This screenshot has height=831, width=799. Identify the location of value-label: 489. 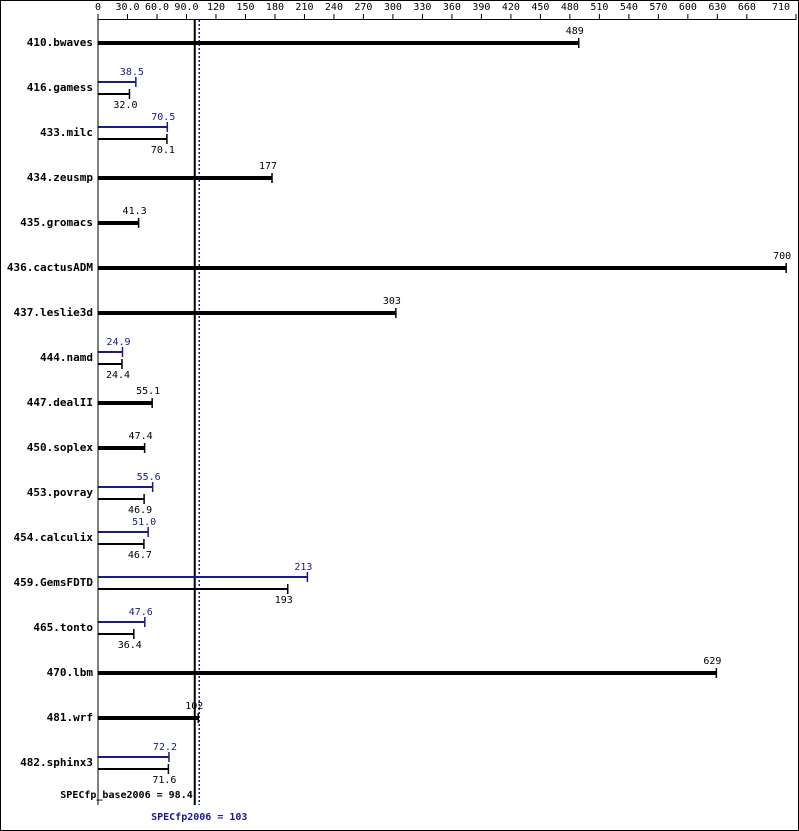
(575, 31).